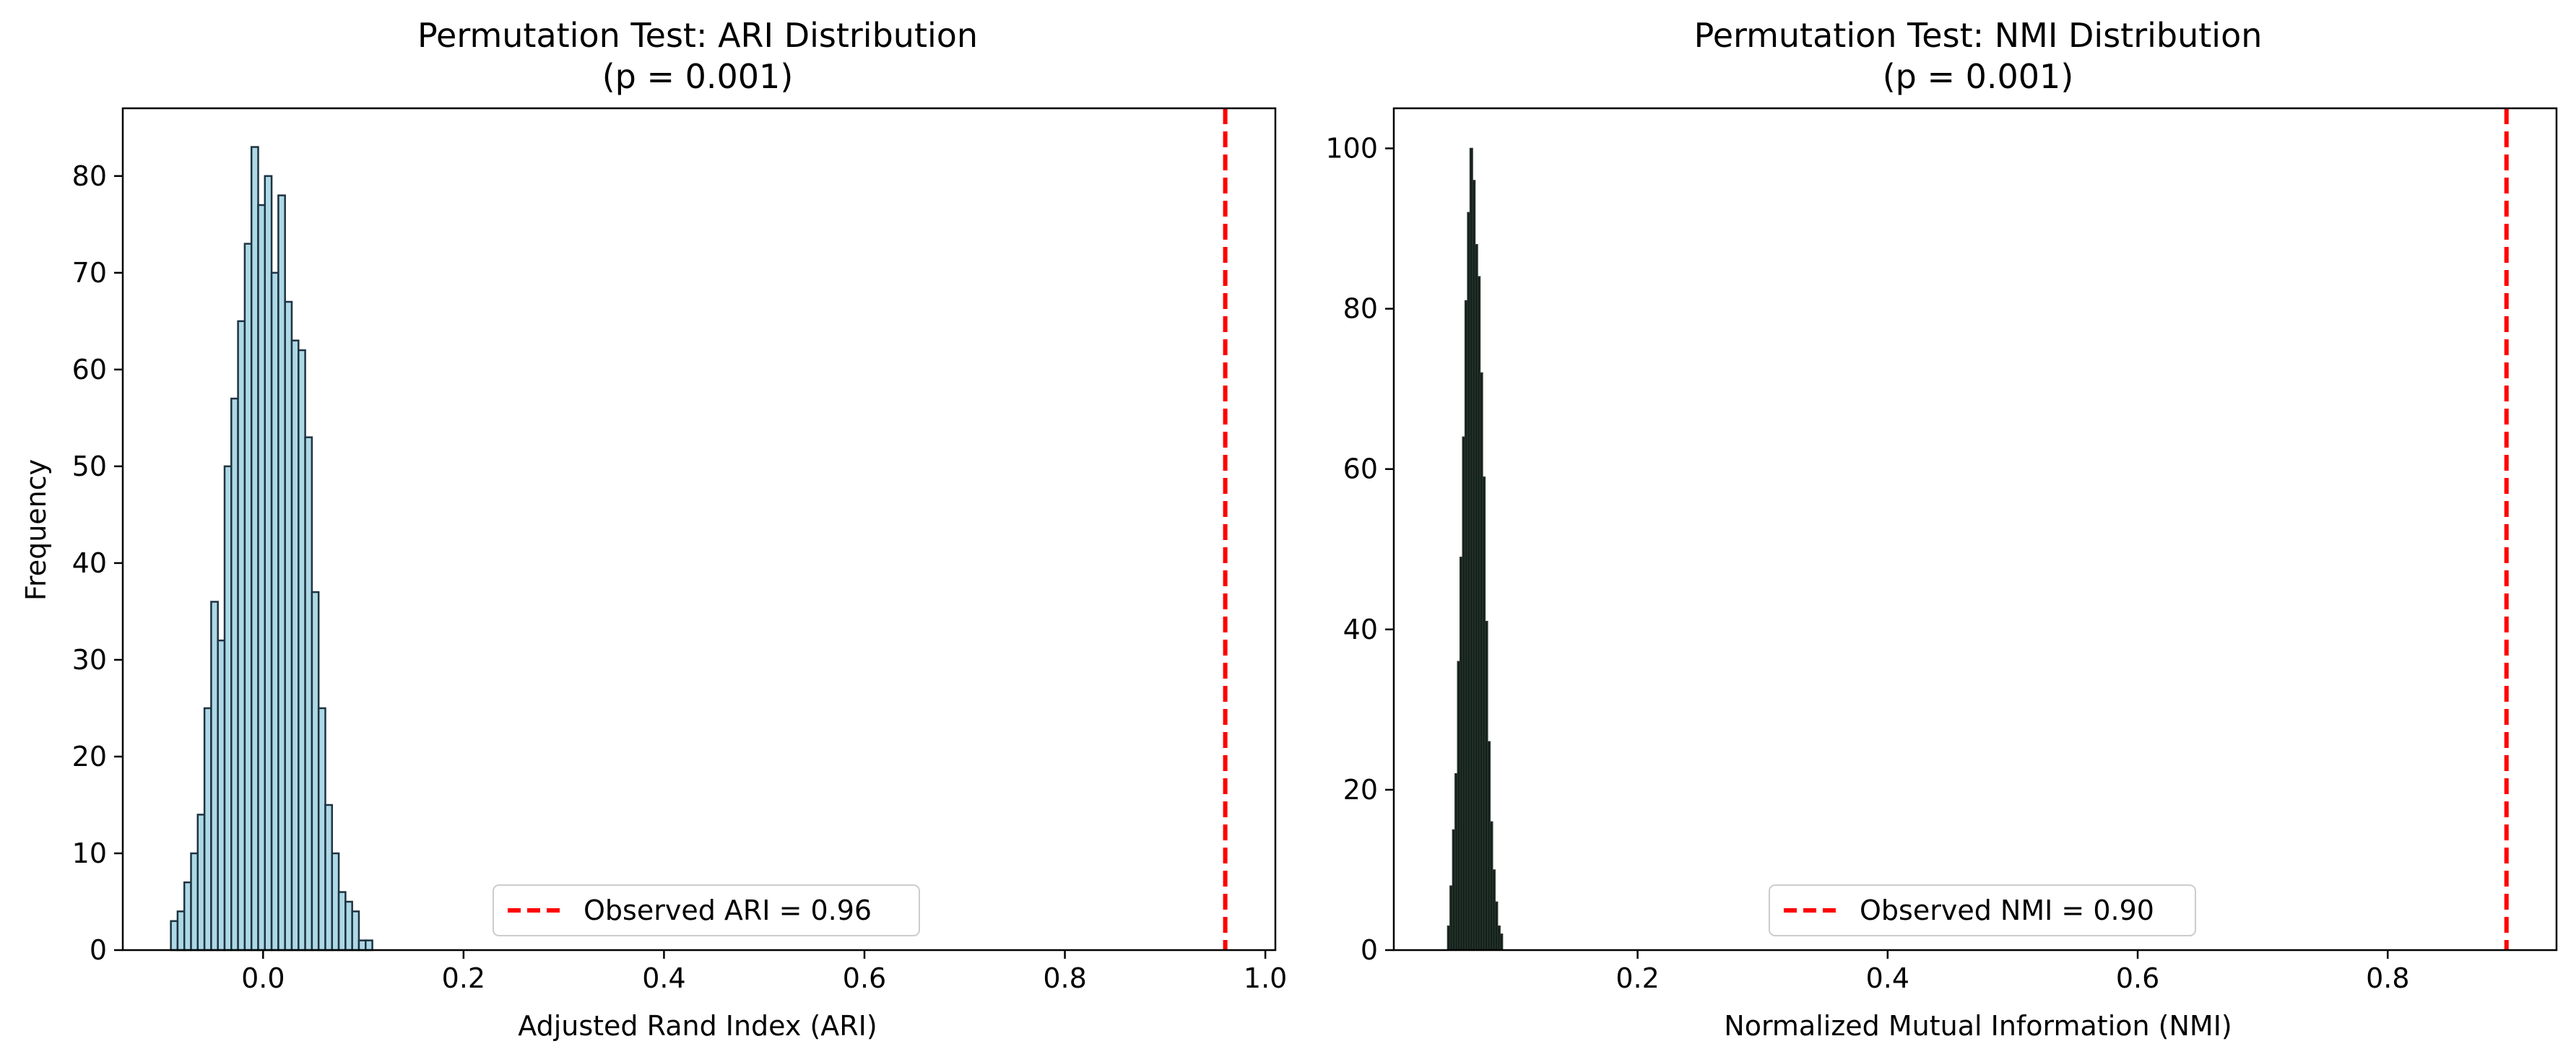  What do you see at coordinates (864, 978) in the screenshot?
I see `ari-x-tick-label: 0.6` at bounding box center [864, 978].